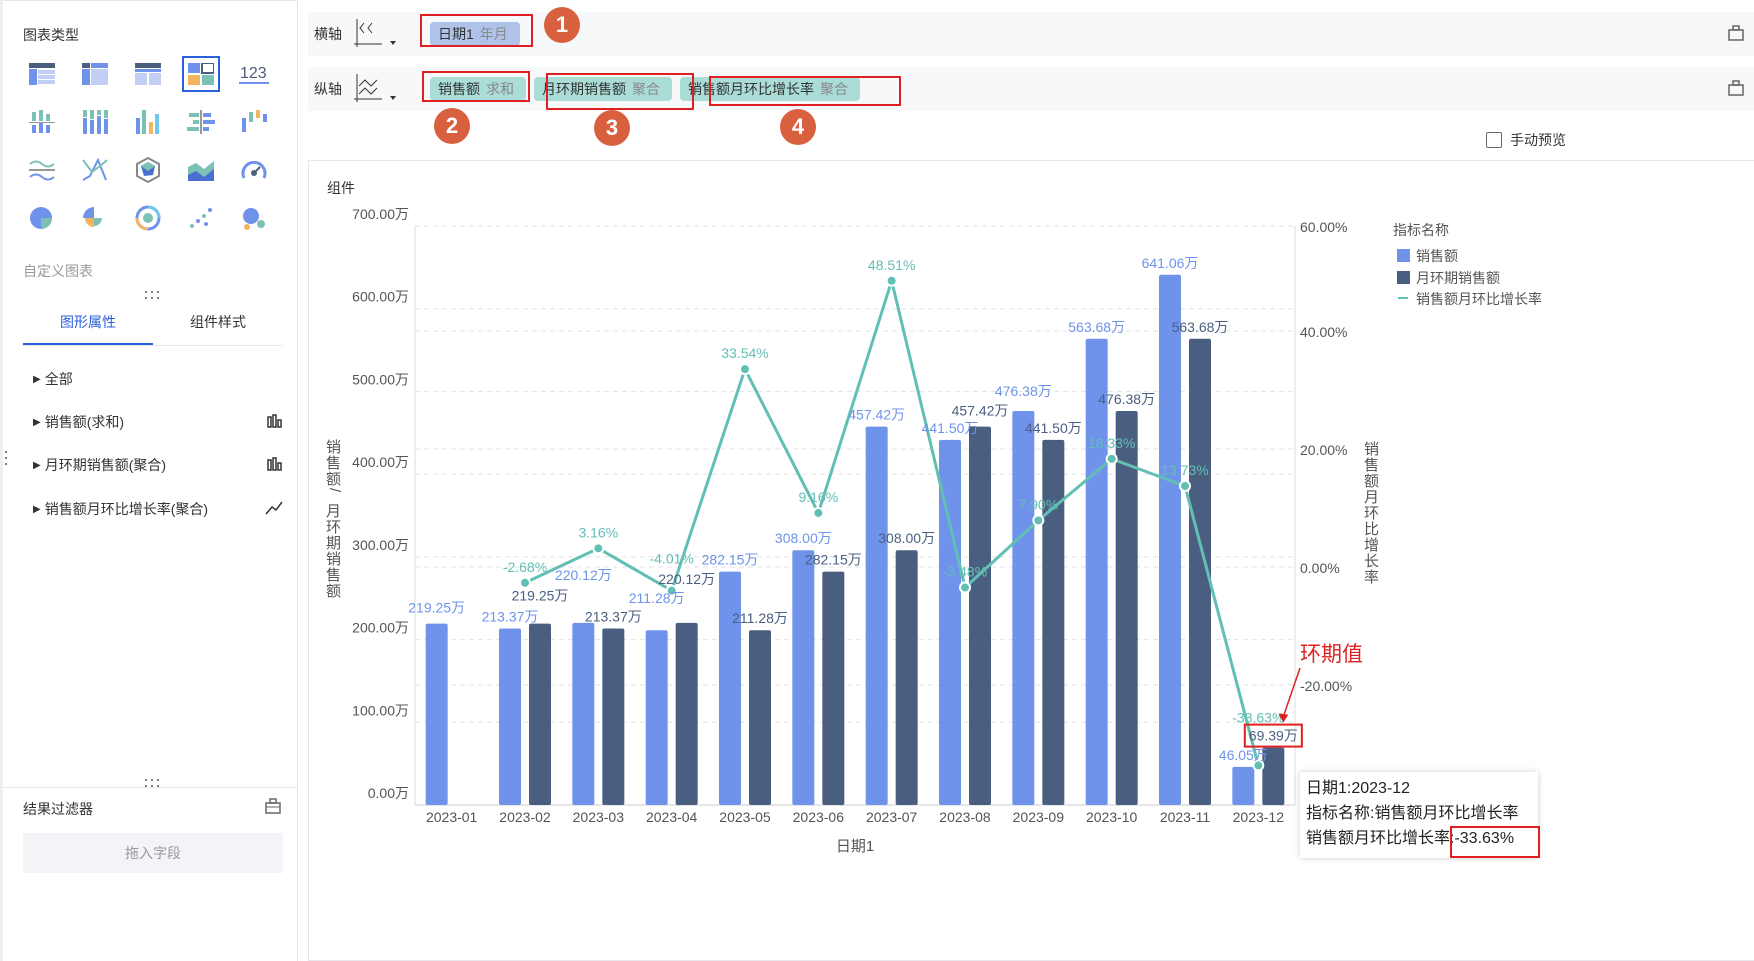  What do you see at coordinates (387, 34) in the screenshot?
I see `x-axis-chart-type-icon` at bounding box center [387, 34].